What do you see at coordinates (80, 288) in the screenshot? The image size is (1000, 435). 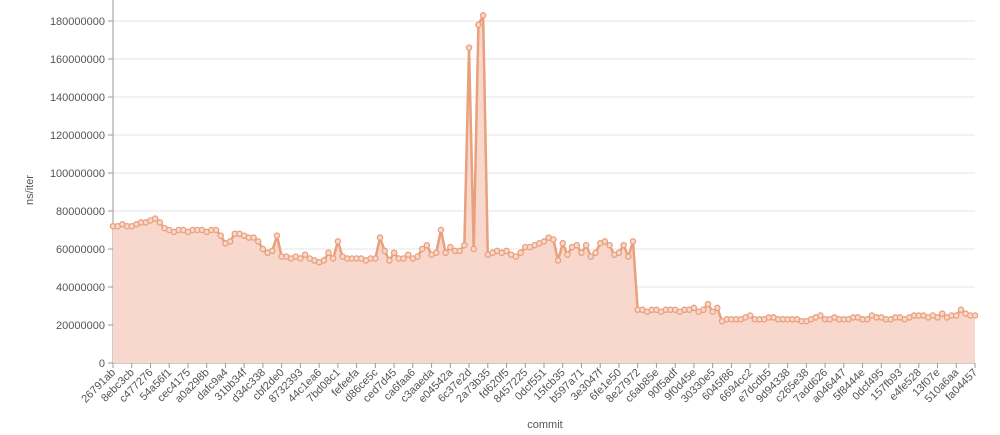 I see `y-tick-label: 40000000` at bounding box center [80, 288].